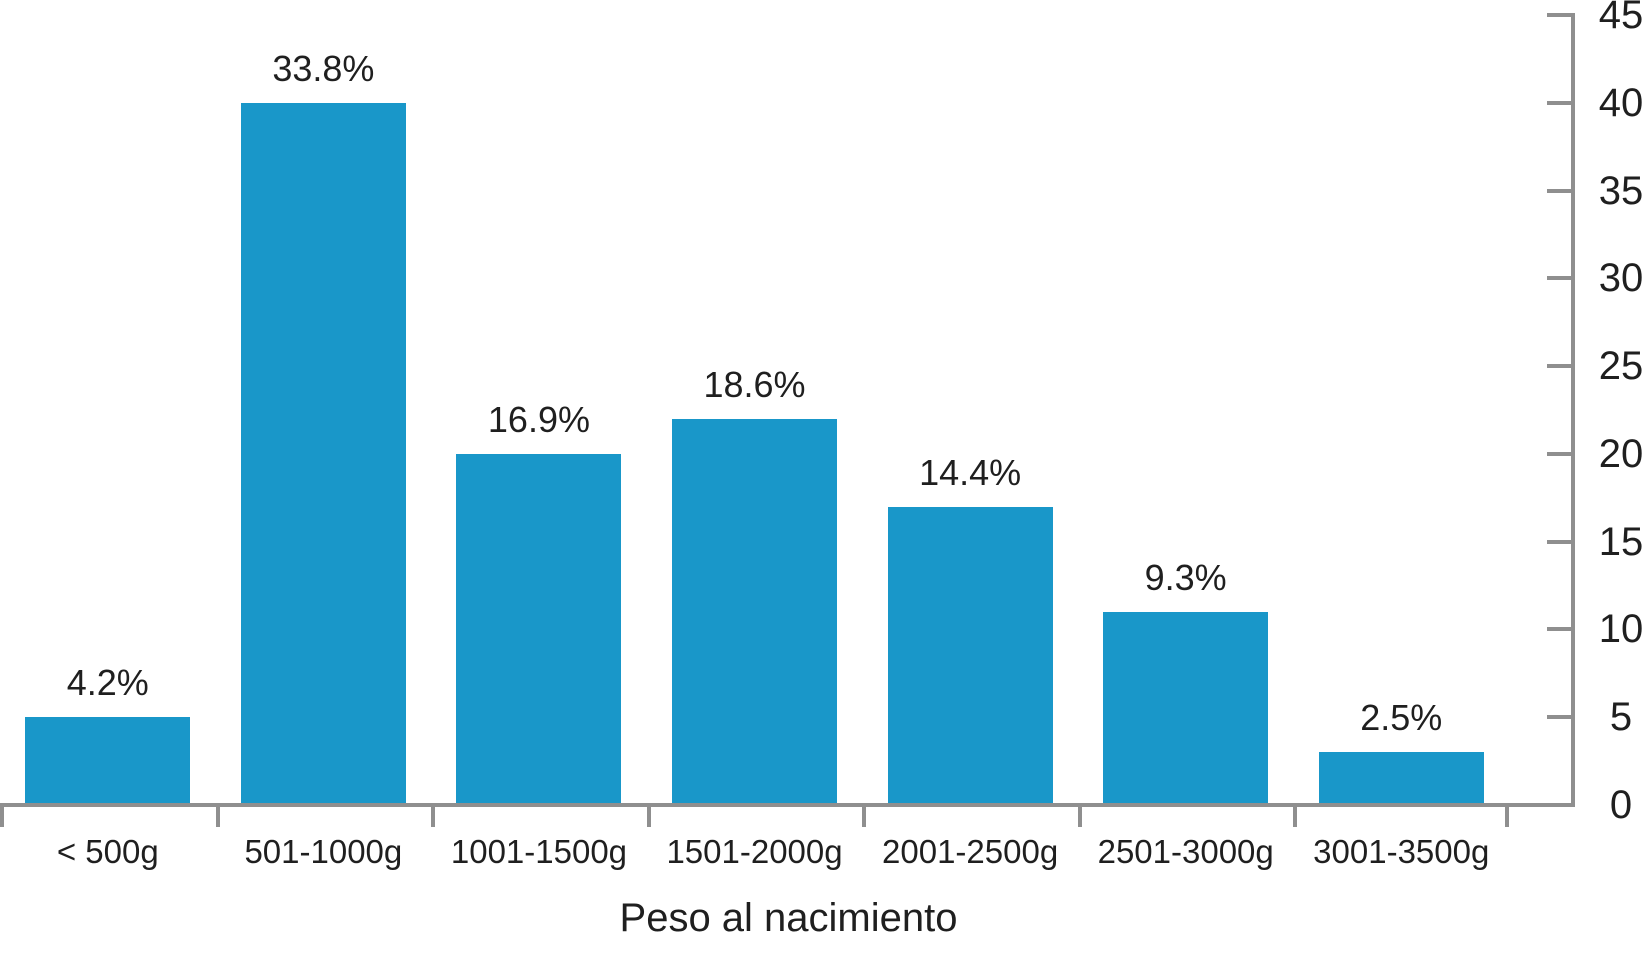  Describe the element at coordinates (538, 419) in the screenshot. I see `bar-value-label: 16.9%` at that location.